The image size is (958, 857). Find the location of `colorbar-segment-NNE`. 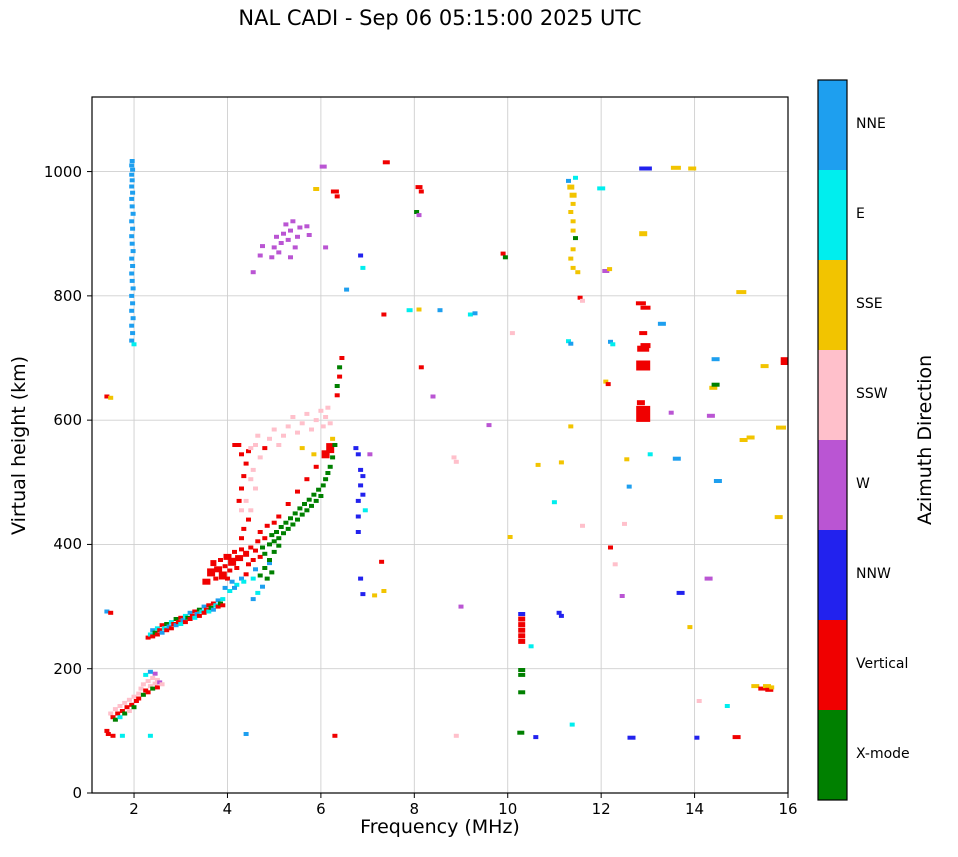

colorbar-segment-NNE is located at coordinates (832, 125).